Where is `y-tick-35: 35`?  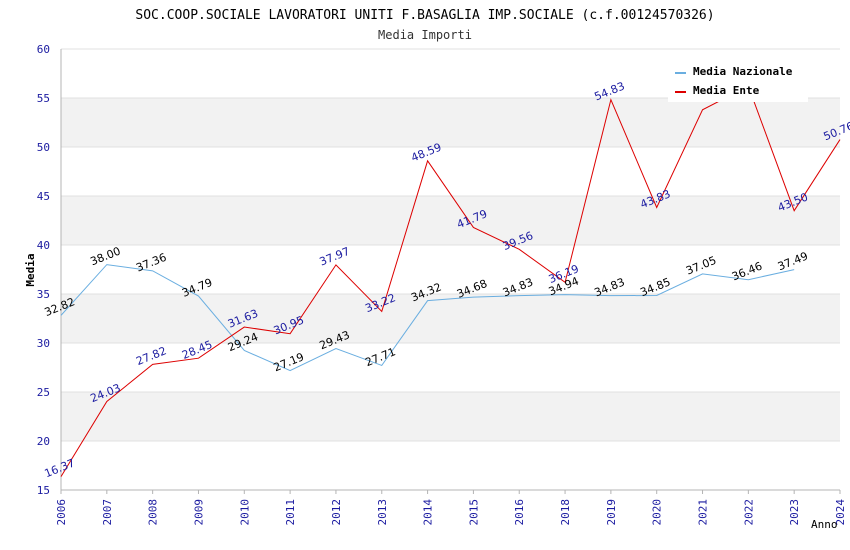 y-tick-35: 35 is located at coordinates (43, 294).